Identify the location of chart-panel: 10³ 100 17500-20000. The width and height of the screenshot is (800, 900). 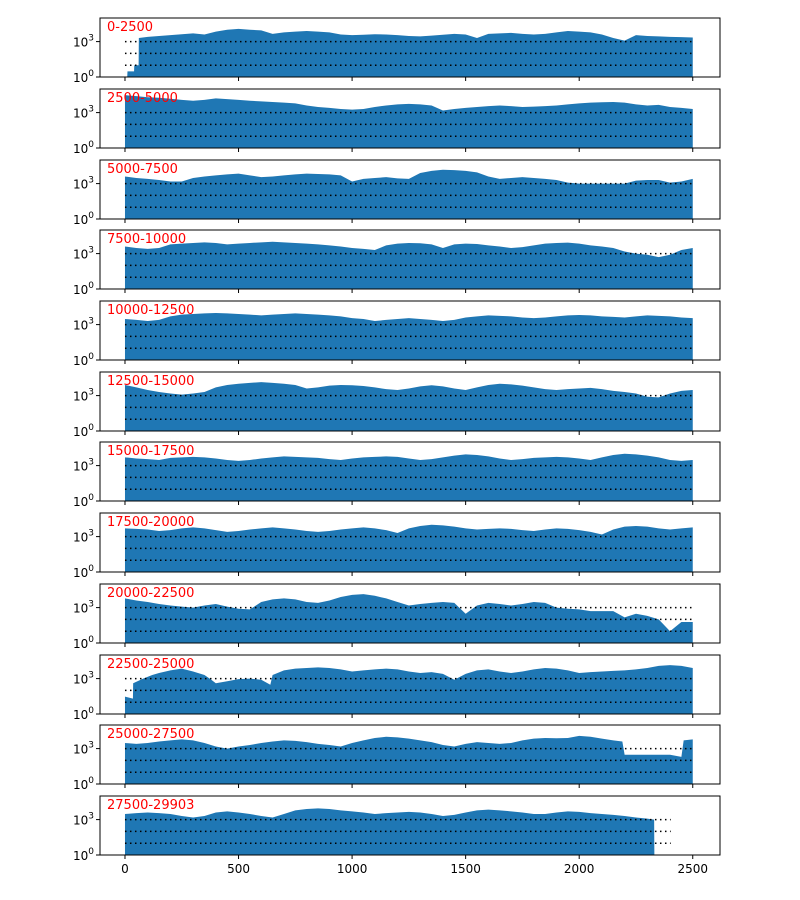
(397, 546).